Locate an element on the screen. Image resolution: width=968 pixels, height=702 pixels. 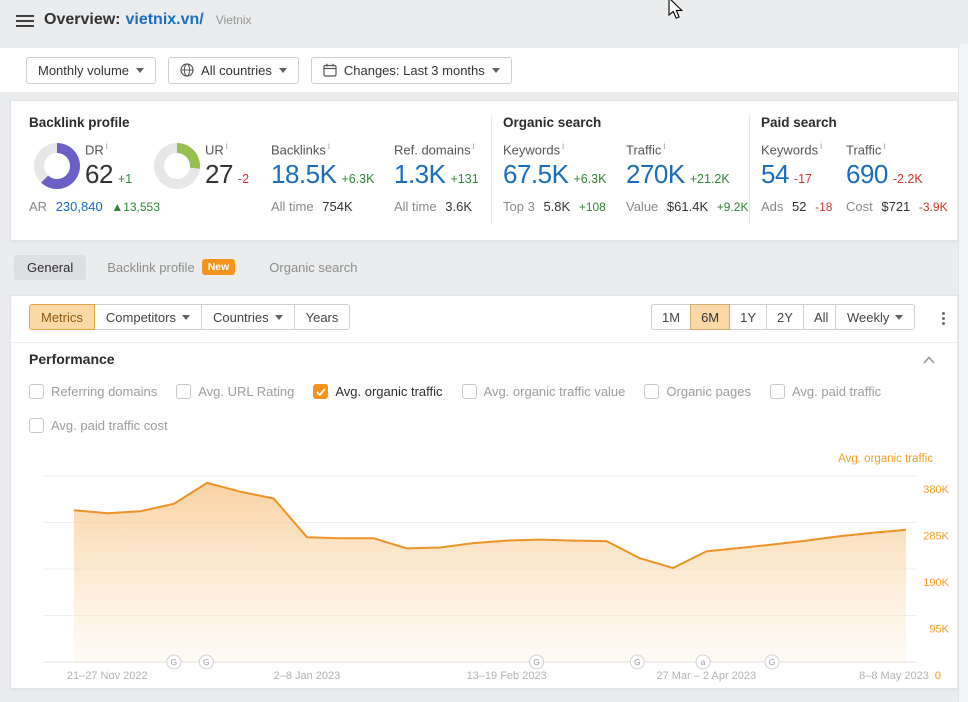
years-label: Years is located at coordinates (322, 317).